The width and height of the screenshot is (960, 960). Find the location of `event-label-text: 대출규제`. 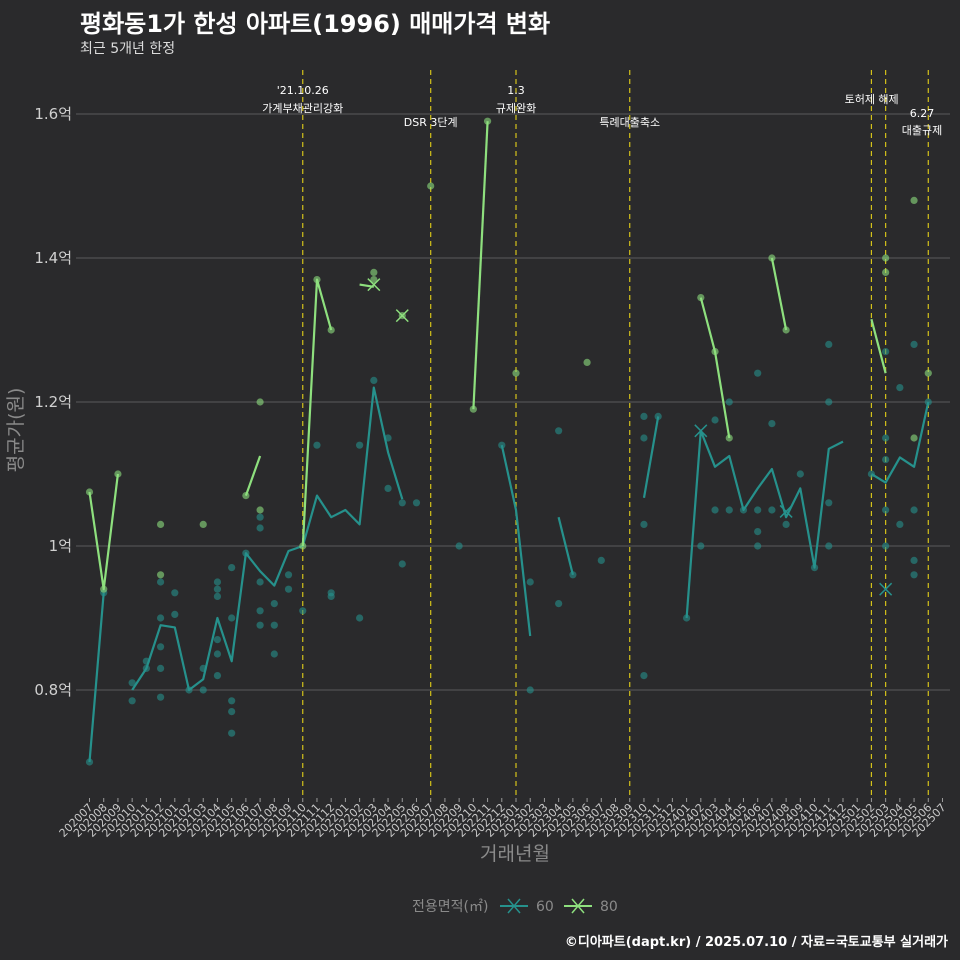

event-label-text: 대출규제 is located at coordinates (922, 130).